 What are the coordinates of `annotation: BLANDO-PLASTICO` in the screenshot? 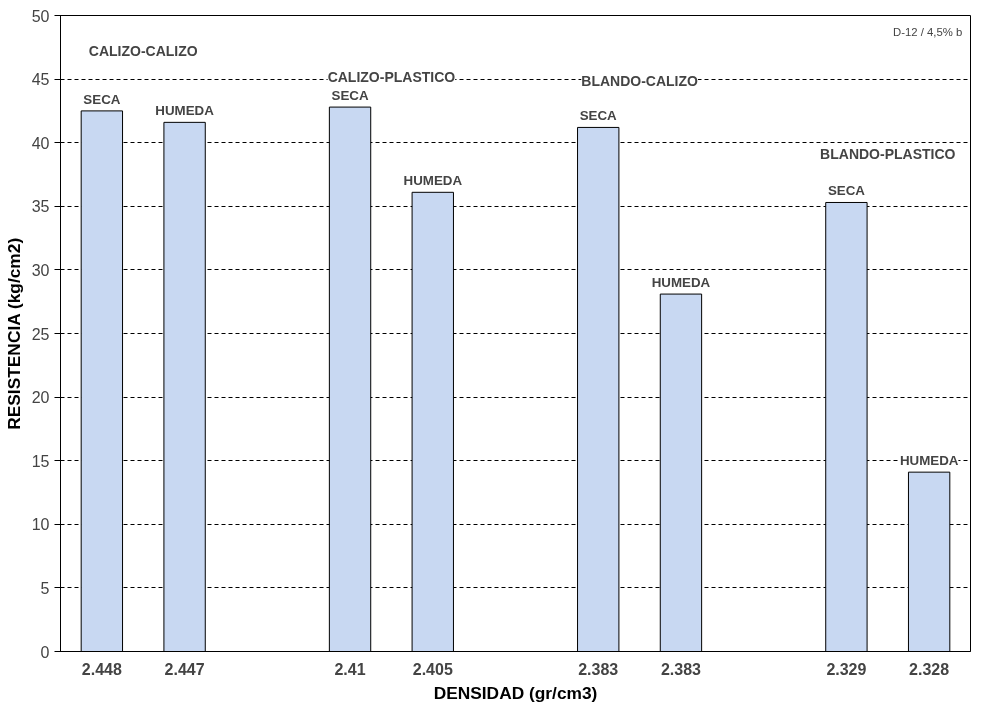 It's located at (888, 154).